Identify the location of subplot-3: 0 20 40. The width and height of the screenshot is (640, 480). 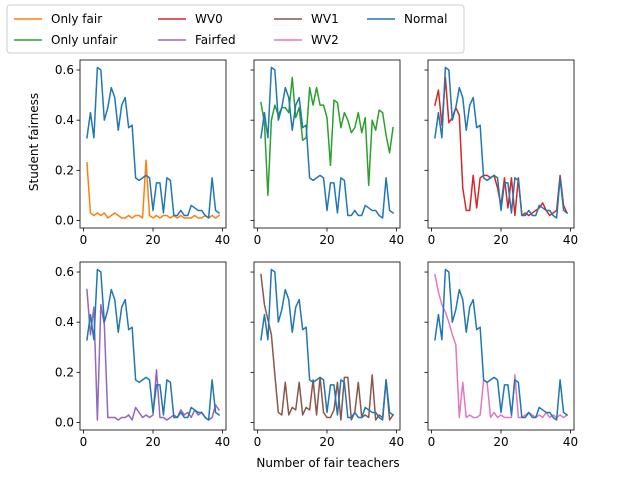
(501, 153).